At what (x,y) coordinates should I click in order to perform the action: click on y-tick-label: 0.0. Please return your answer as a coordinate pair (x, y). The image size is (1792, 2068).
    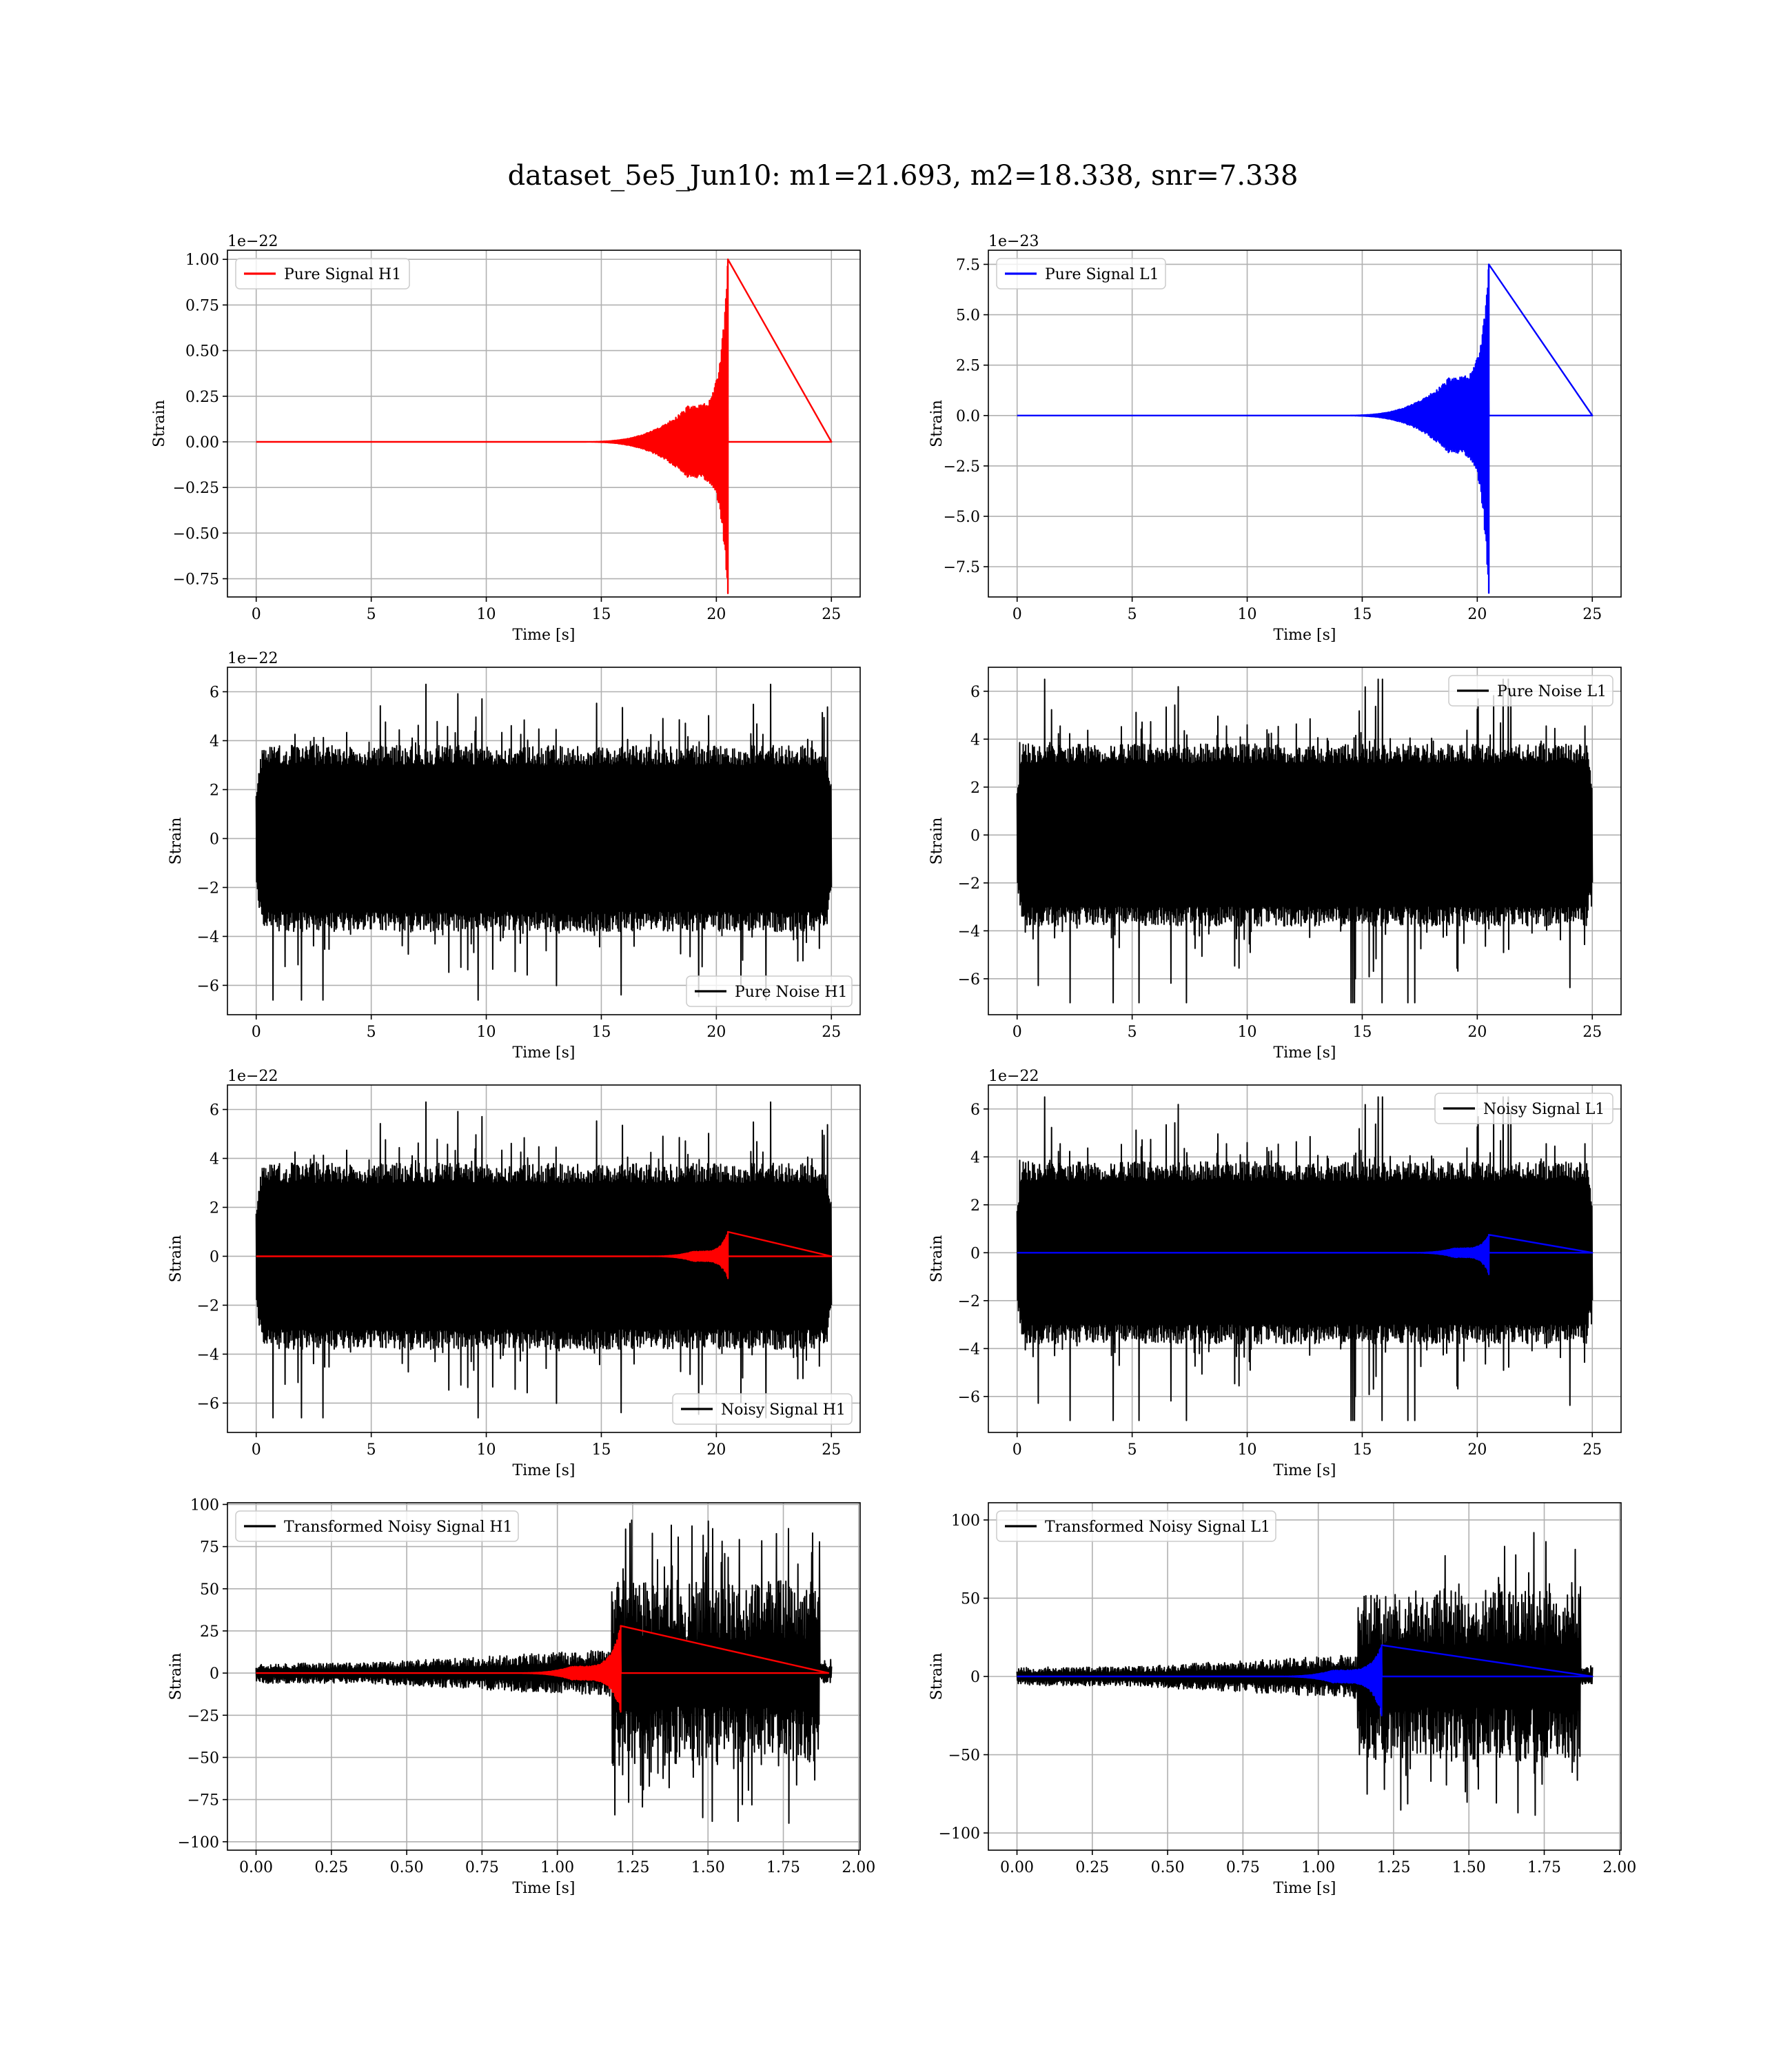
    Looking at the image, I should click on (968, 416).